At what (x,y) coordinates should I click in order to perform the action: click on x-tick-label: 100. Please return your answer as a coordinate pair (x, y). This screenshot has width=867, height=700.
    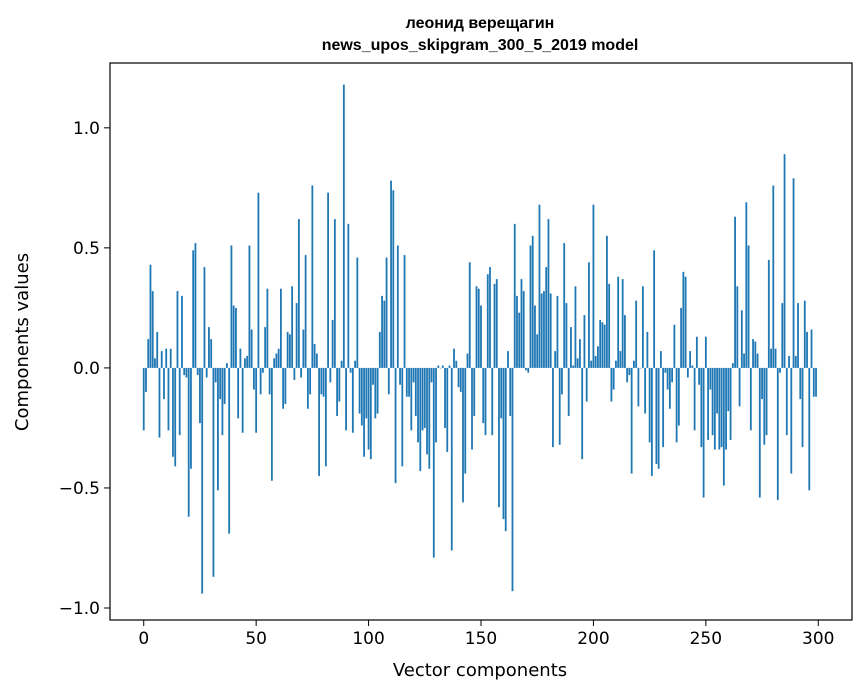
    Looking at the image, I should click on (368, 639).